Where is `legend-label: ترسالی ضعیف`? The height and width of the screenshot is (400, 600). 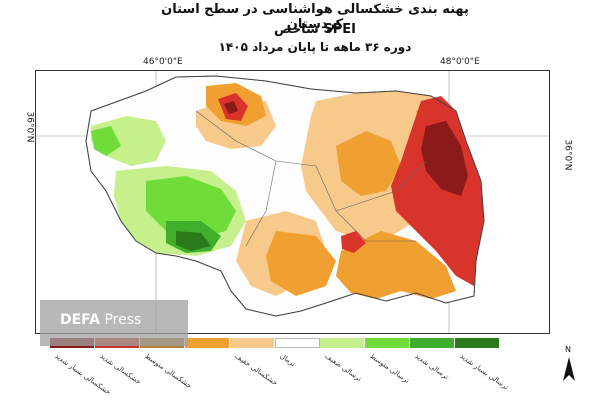 legend-label: ترسالی ضعیف is located at coordinates (343, 368).